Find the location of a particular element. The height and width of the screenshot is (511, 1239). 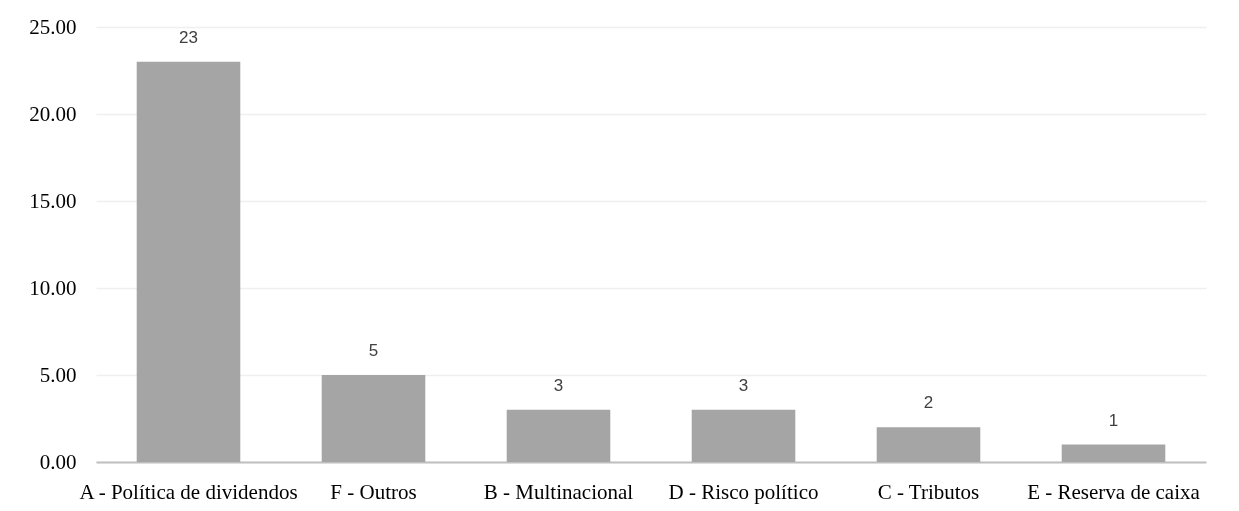

x-tick-label: A - Política de dividendos is located at coordinates (188, 491).